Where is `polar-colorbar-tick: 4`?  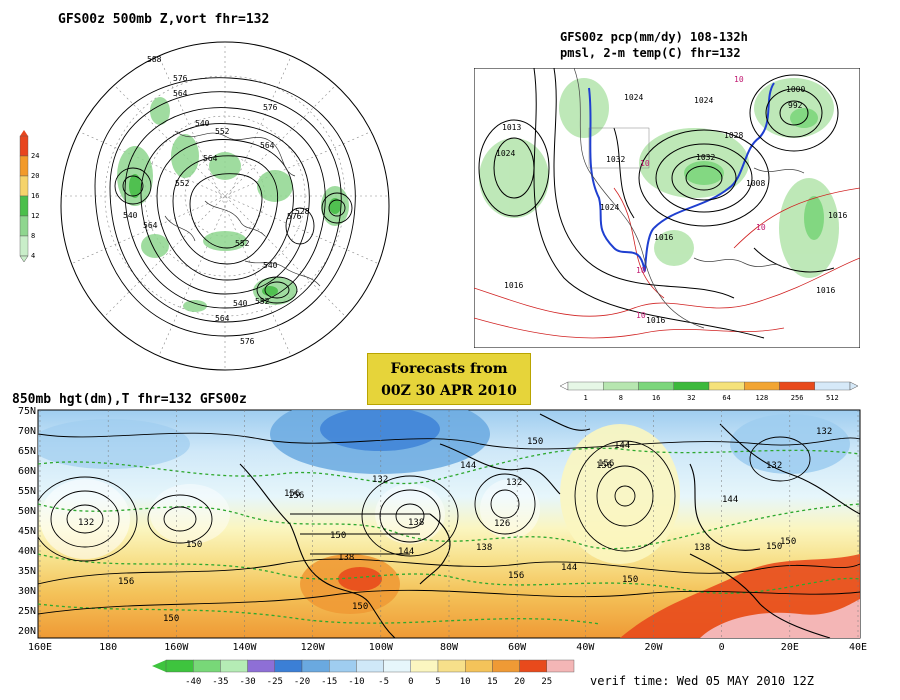 polar-colorbar-tick: 4 is located at coordinates (33, 256).